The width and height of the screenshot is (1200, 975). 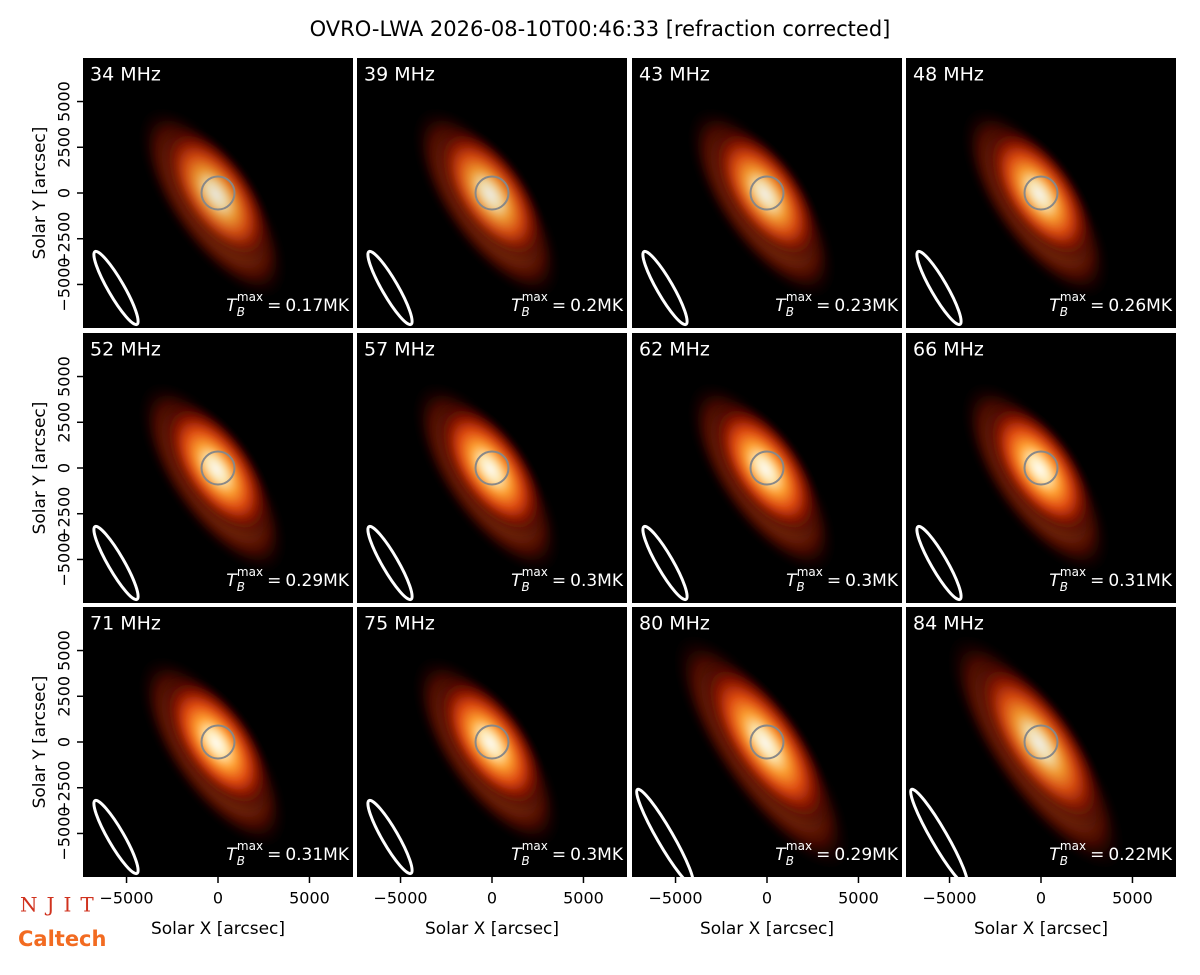 What do you see at coordinates (399, 624) in the screenshot?
I see `panel-label: 75 MHz` at bounding box center [399, 624].